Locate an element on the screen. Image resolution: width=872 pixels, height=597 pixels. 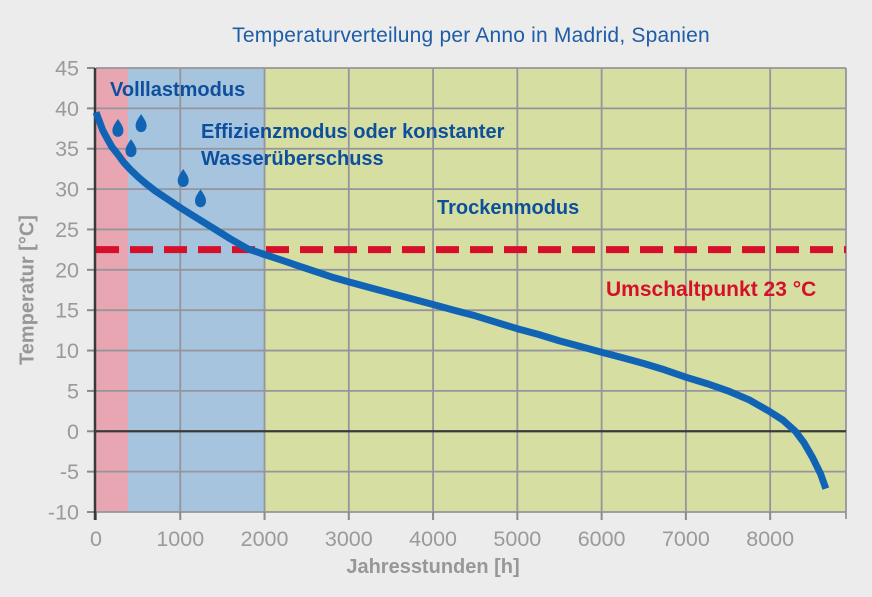
x-tick-label-6000: 6000 is located at coordinates (602, 539).